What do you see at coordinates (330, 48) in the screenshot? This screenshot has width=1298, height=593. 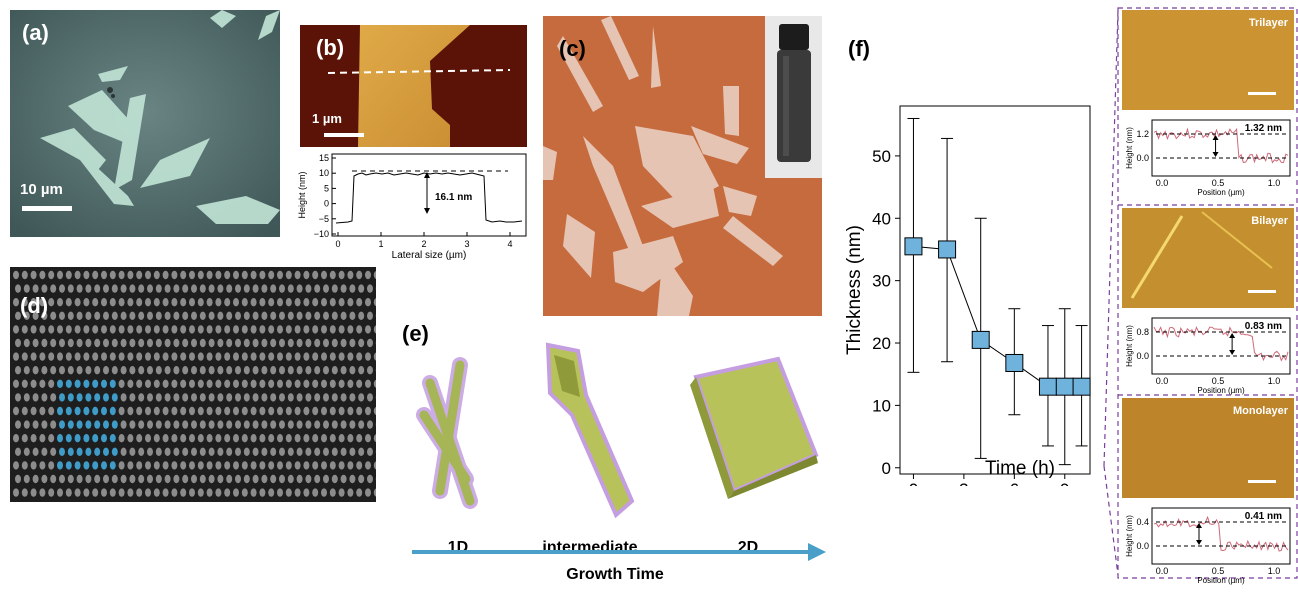 I see `panel-label-b: (b)` at bounding box center [330, 48].